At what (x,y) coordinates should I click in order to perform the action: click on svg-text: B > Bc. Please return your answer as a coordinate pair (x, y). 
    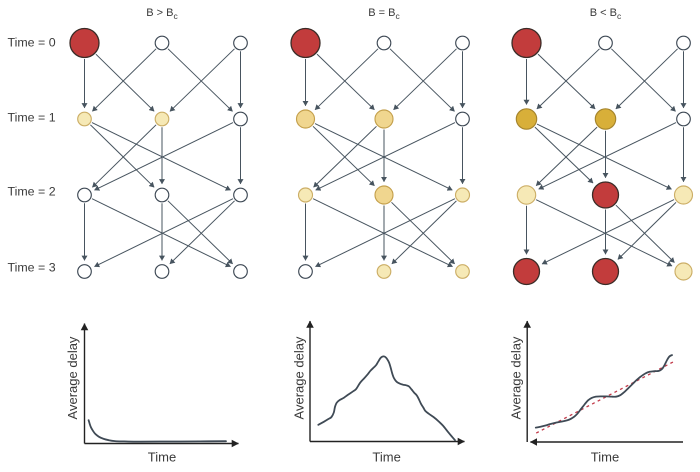
    Looking at the image, I should click on (162, 14).